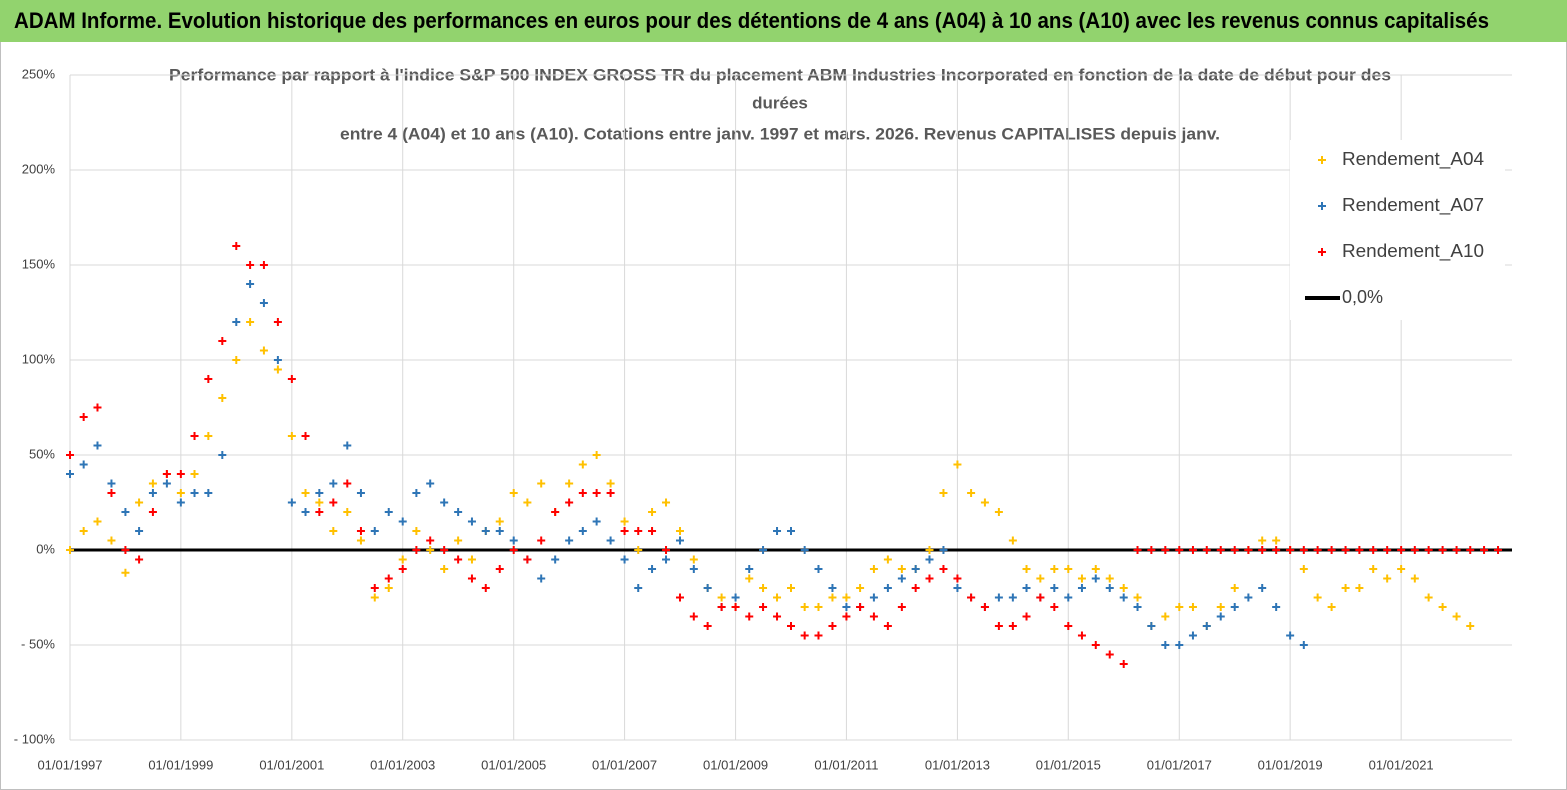 The height and width of the screenshot is (790, 1567). Describe the element at coordinates (402, 764) in the screenshot. I see `x-tick-label: 01/01/2003` at that location.